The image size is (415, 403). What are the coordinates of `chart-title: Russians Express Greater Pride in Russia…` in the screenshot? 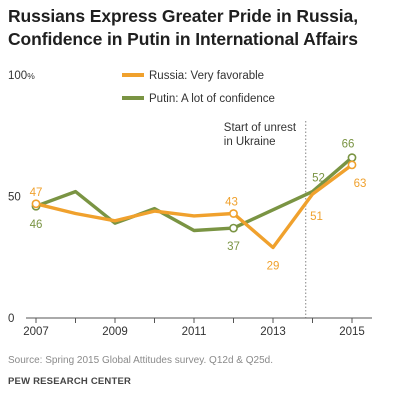 It's located at (208, 28).